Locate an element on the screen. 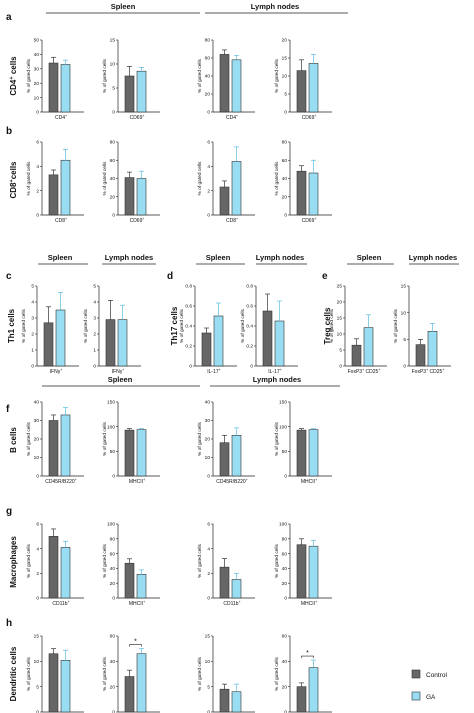 The height and width of the screenshot is (713, 474). x-category-label: CD8+ is located at coordinates (232, 220).